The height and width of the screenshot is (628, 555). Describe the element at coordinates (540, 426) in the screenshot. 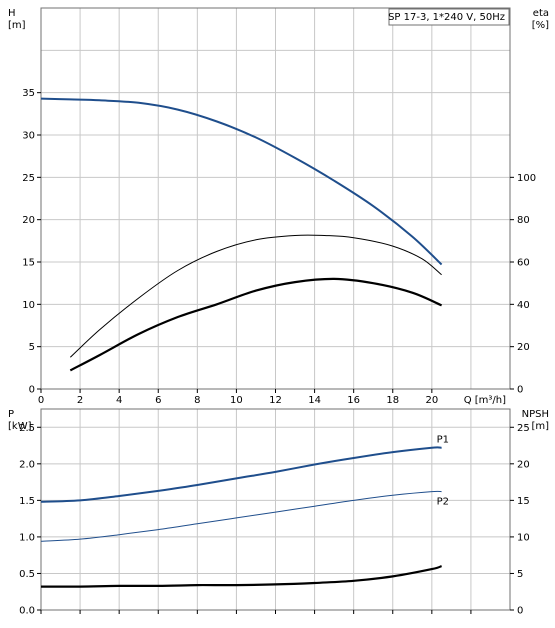

I see `y-right-axis-unit: [m]` at that location.